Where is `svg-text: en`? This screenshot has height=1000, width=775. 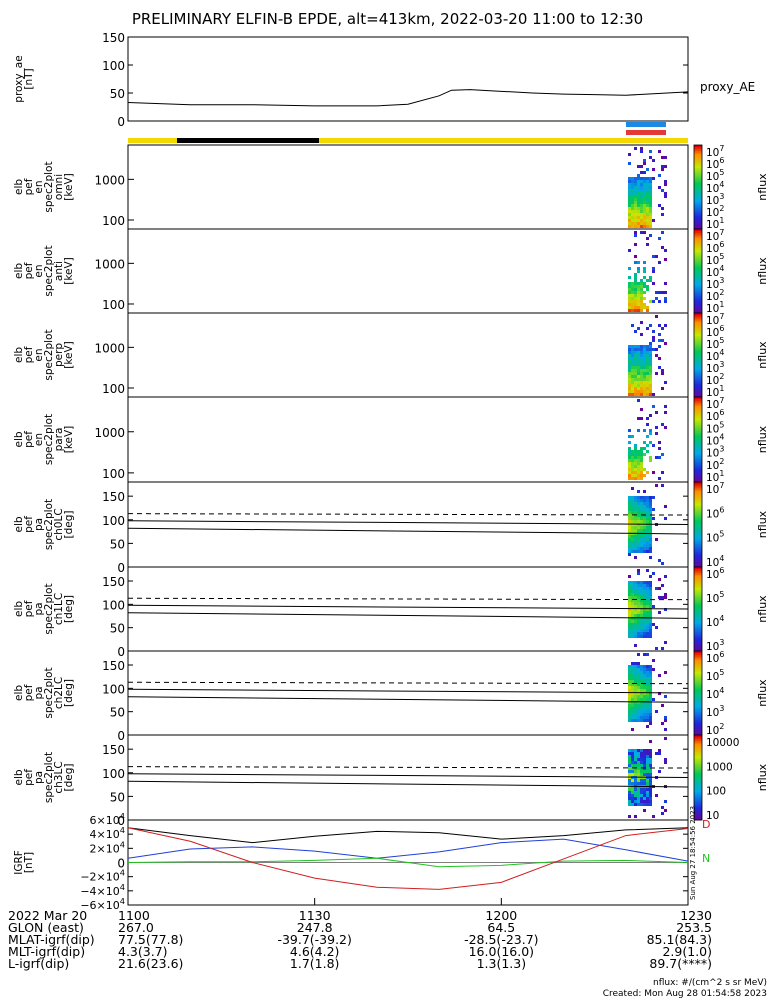 svg-text: en is located at coordinates (39, 439).